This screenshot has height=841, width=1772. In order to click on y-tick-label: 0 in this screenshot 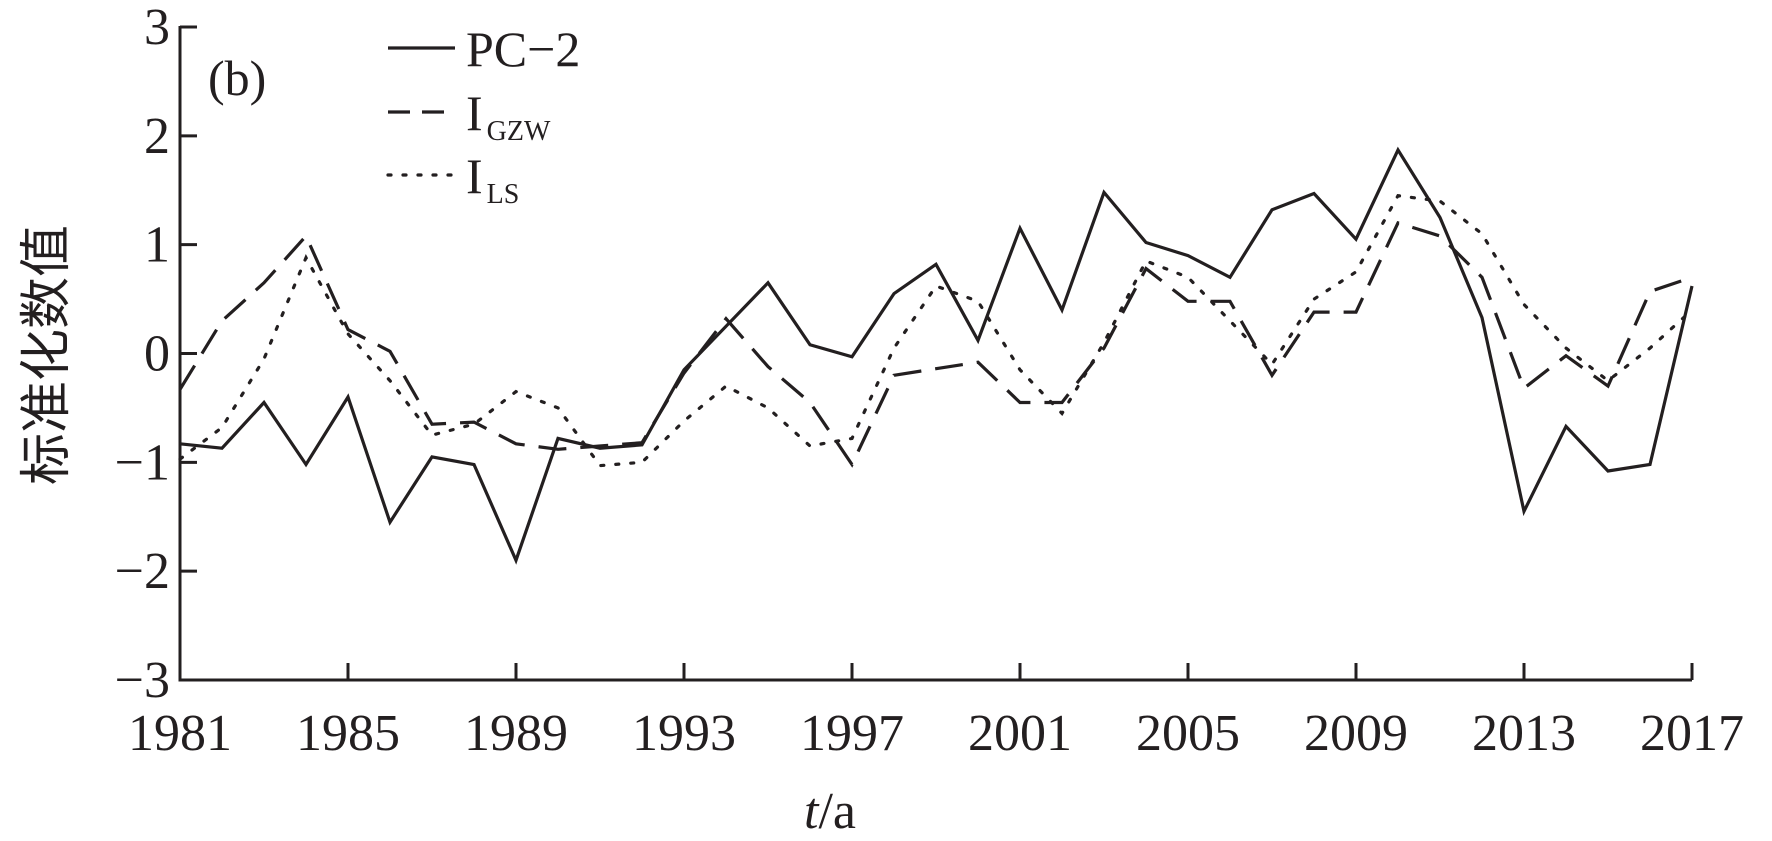, I will do `click(157, 354)`.